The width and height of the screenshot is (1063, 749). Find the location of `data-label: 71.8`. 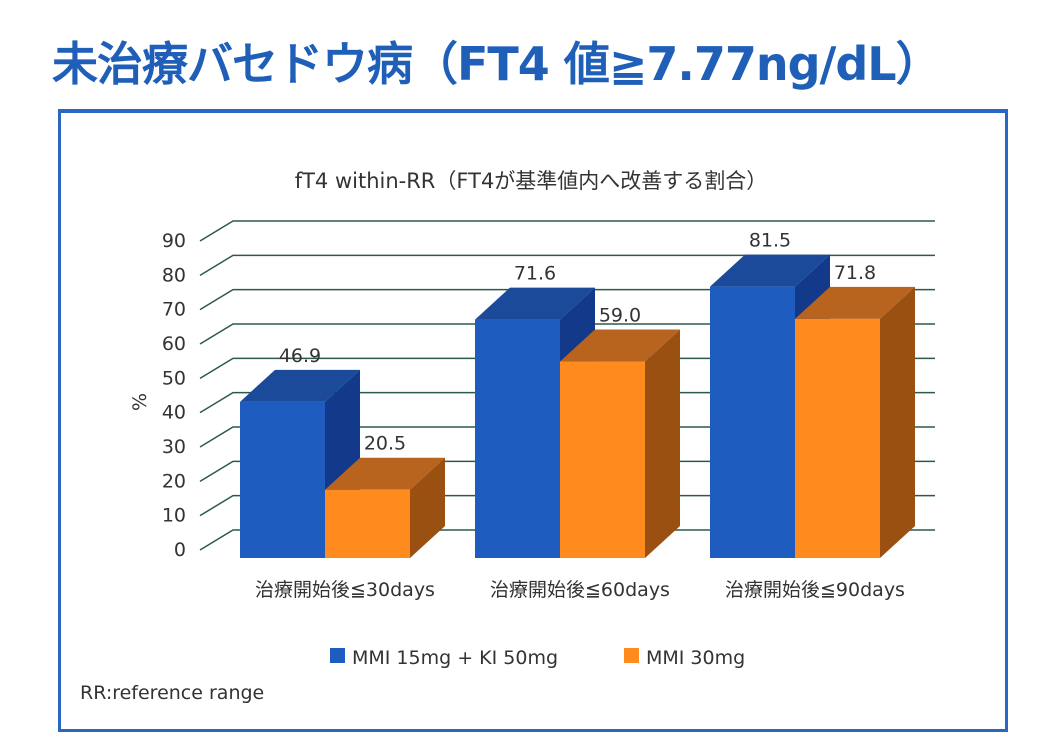

data-label: 71.8 is located at coordinates (855, 273).